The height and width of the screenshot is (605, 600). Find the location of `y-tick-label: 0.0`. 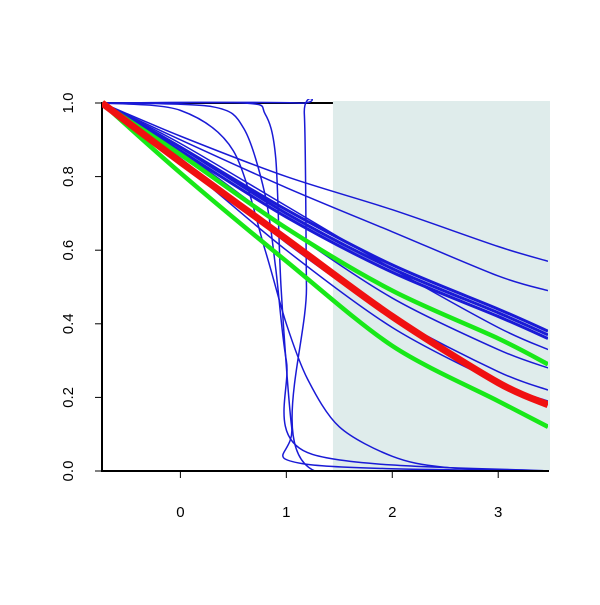

y-tick-label: 0.0 is located at coordinates (68, 471).